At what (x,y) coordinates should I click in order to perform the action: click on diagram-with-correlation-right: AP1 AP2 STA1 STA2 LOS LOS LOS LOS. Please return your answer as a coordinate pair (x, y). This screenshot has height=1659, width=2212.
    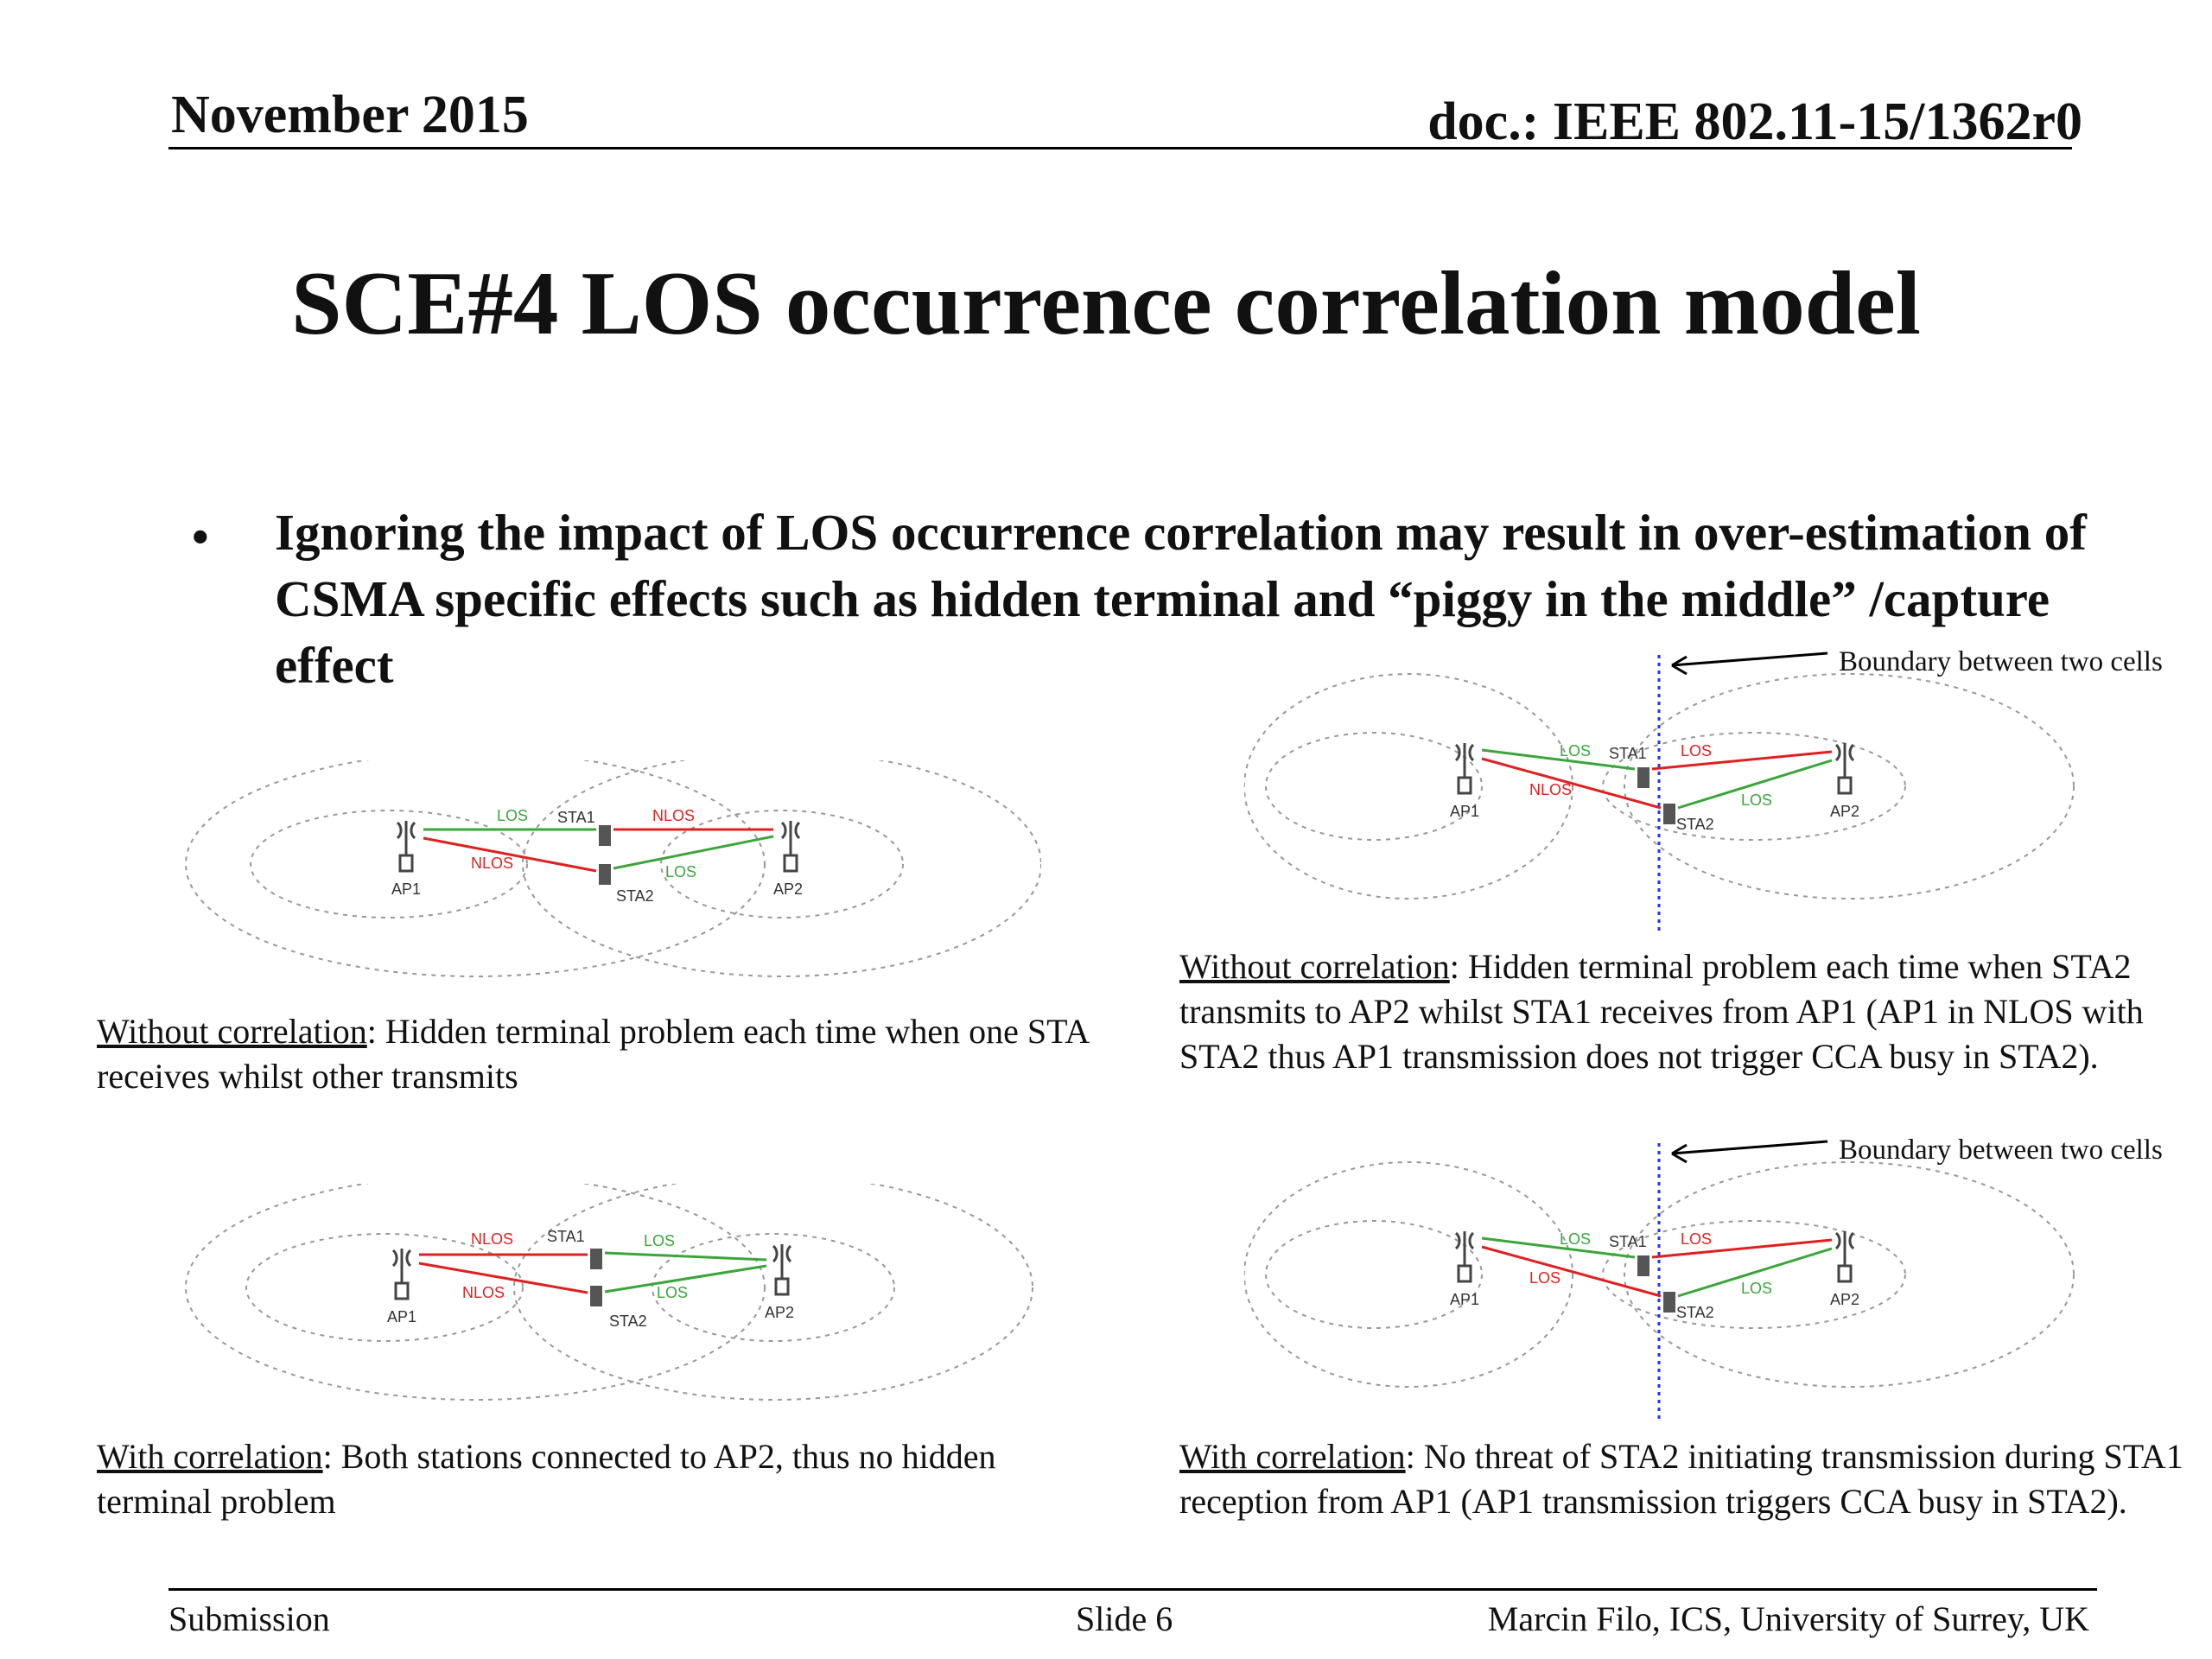
    Looking at the image, I should click on (1659, 1280).